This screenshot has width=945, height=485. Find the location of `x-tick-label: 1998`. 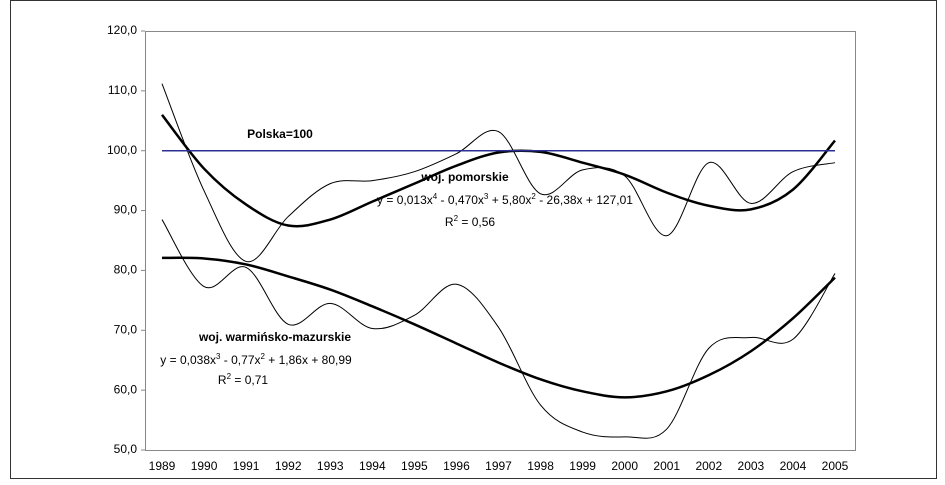

x-tick-label: 1998 is located at coordinates (540, 466).